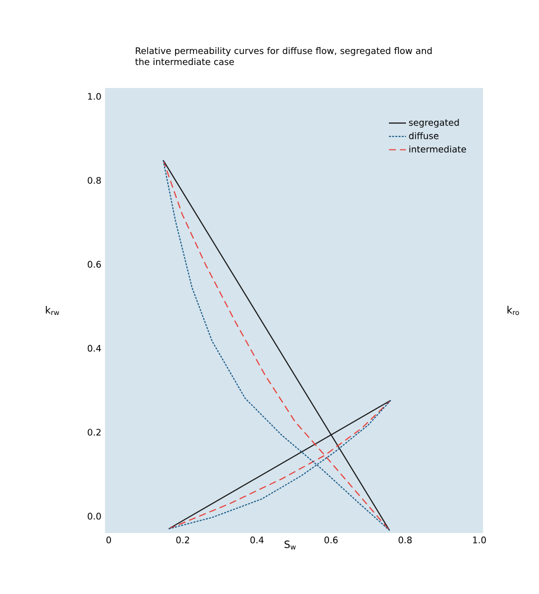 This screenshot has width=539, height=594. I want to click on y-tick-label: 0.8, so click(94, 180).